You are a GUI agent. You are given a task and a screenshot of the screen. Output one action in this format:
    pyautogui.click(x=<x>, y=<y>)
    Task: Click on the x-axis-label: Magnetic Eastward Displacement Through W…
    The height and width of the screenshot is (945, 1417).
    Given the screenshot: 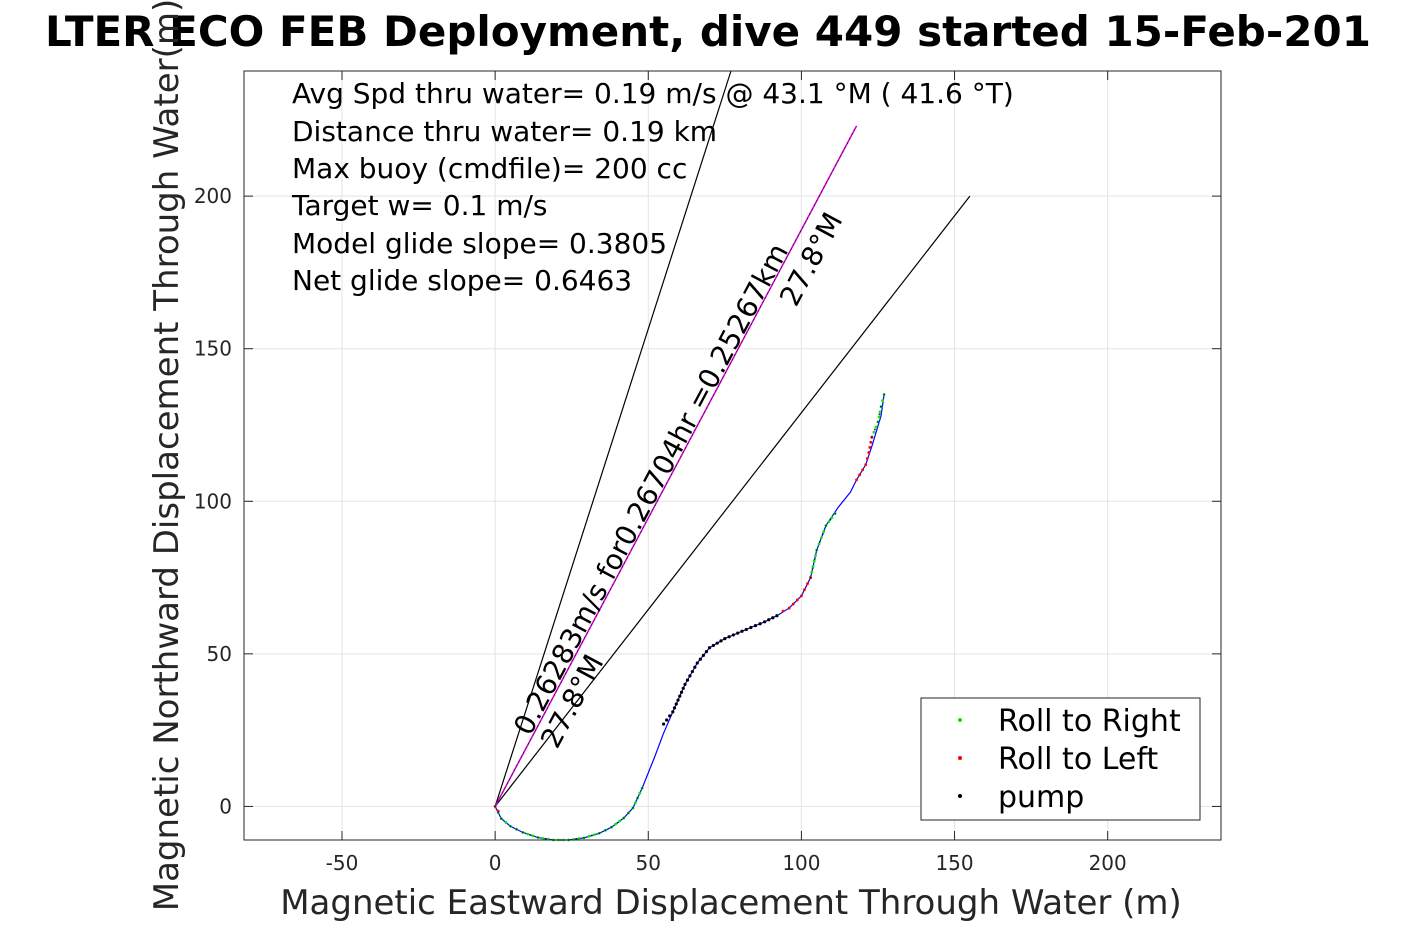 What is the action you would take?
    pyautogui.click(x=731, y=903)
    